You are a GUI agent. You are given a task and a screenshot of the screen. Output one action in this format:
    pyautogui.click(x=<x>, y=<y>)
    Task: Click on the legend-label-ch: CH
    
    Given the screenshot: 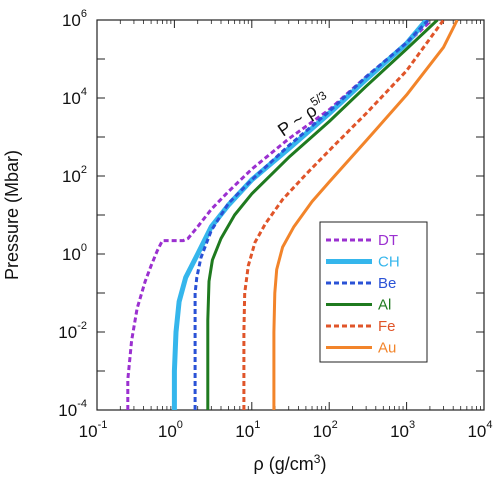 What is the action you would take?
    pyautogui.click(x=389, y=262)
    